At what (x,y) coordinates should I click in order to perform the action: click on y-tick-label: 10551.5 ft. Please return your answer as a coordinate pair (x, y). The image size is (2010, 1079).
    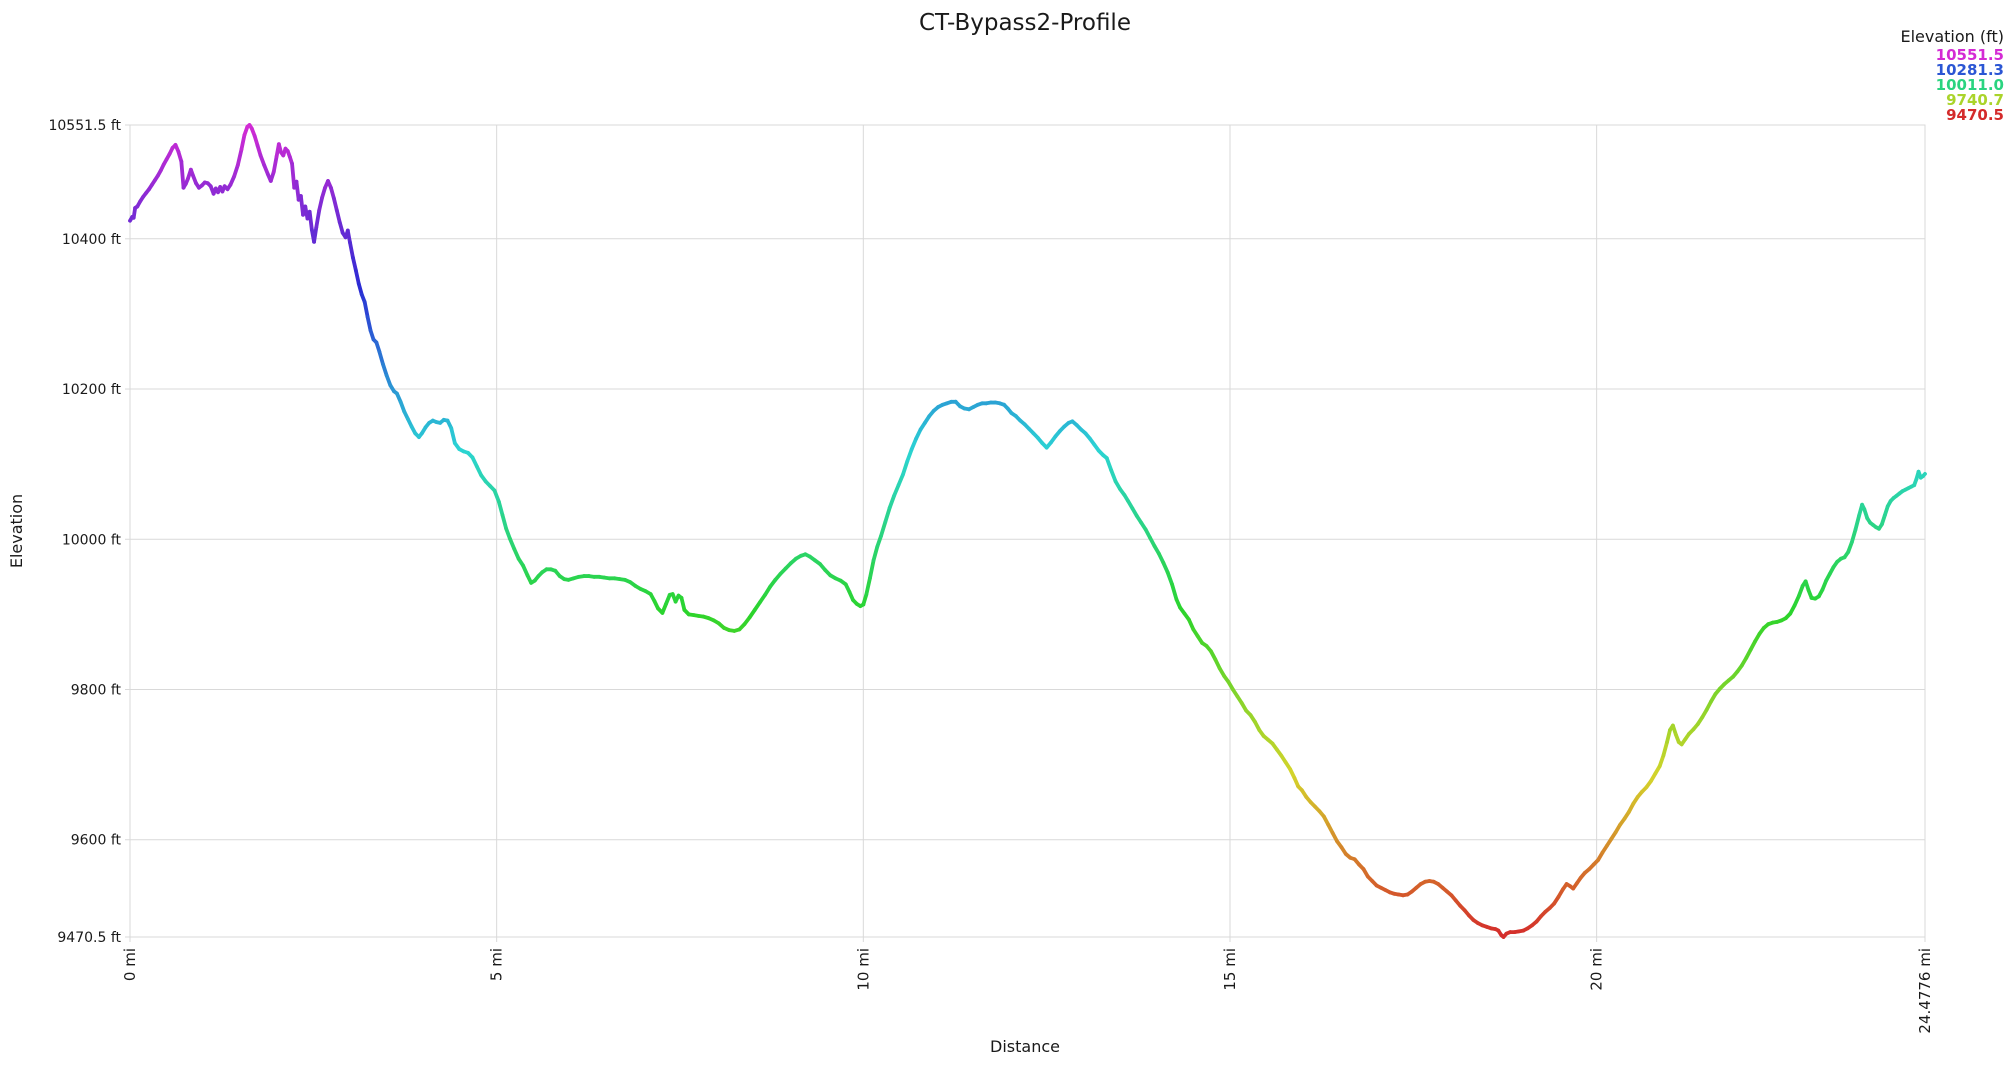
    Looking at the image, I should click on (84, 126).